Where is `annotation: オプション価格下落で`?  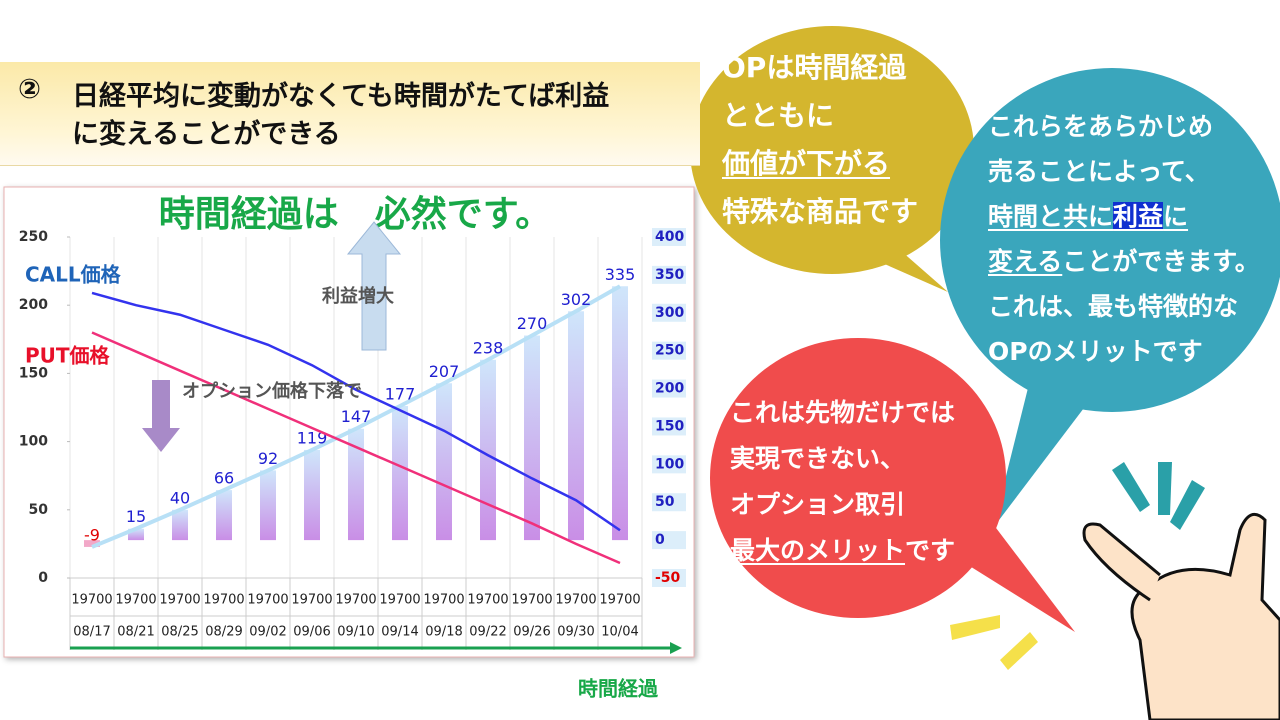
annotation: オプション価格下落で is located at coordinates (272, 391).